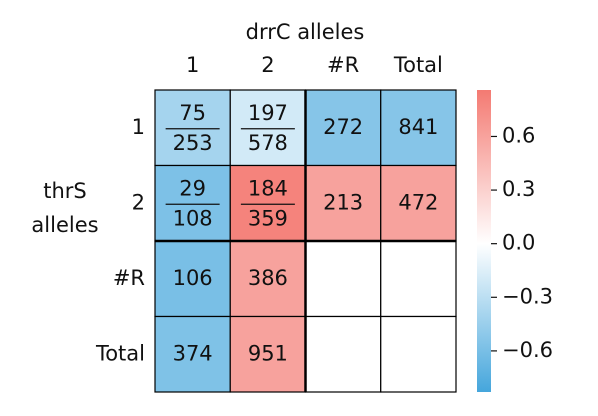 This screenshot has height=416, width=598. I want to click on row-label: 2, so click(138, 202).